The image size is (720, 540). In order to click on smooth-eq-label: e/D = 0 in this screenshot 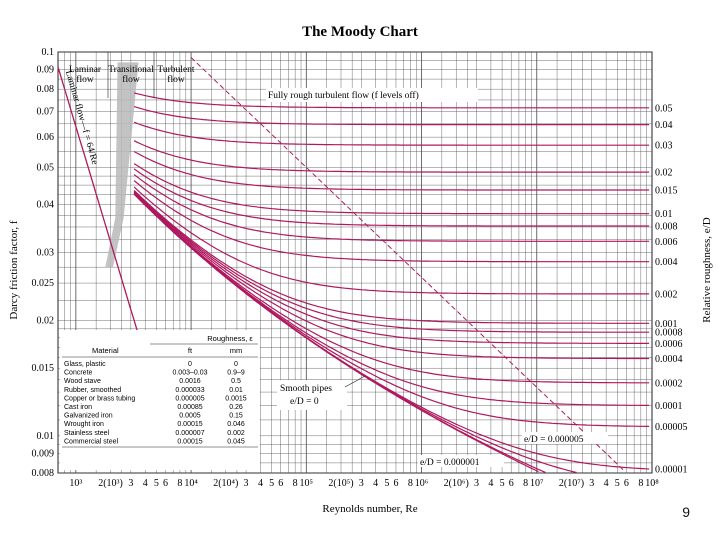, I will do `click(304, 402)`.